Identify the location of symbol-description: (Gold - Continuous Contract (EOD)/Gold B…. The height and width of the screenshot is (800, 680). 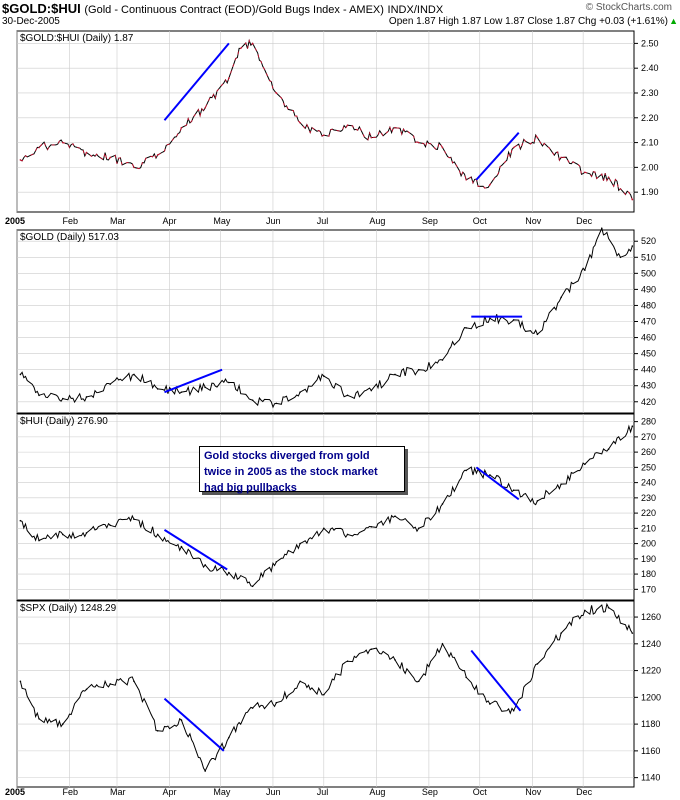
(234, 10).